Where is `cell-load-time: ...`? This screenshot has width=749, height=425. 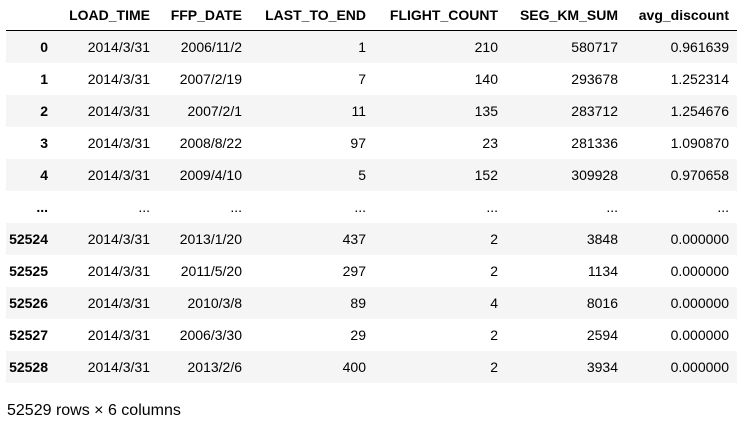 cell-load-time: ... is located at coordinates (144, 207).